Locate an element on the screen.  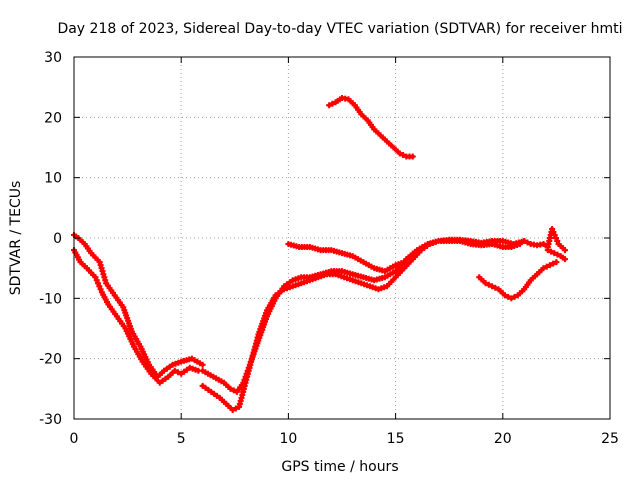
x-tick-label: 15 is located at coordinates (396, 439).